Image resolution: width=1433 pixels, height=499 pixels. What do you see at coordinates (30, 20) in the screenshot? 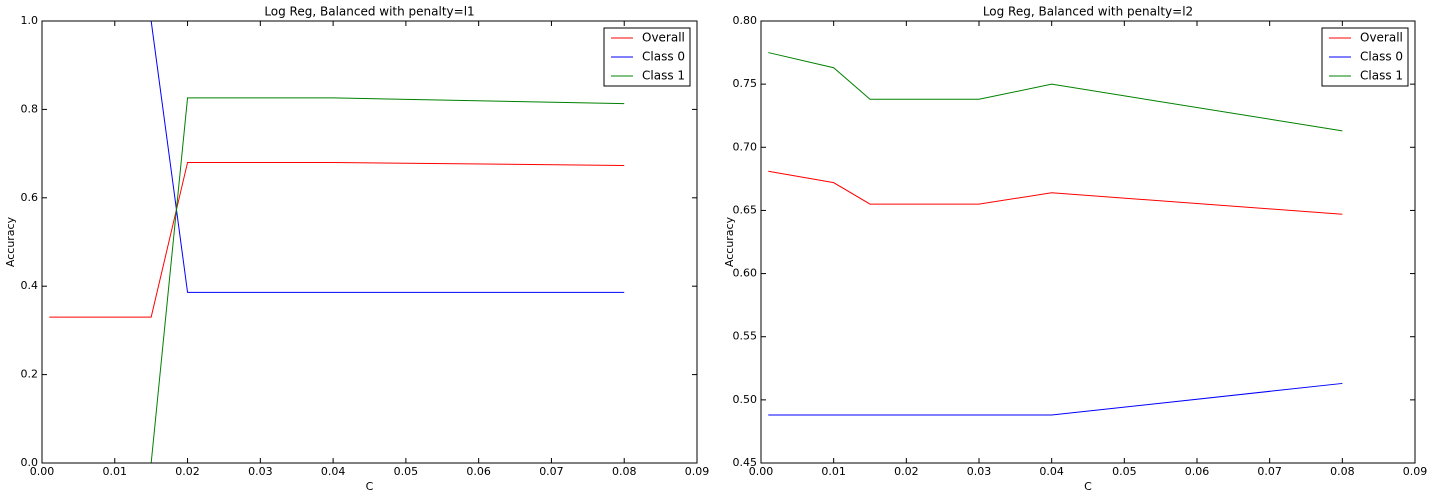
I see `y-tick-label: 1.0` at bounding box center [30, 20].